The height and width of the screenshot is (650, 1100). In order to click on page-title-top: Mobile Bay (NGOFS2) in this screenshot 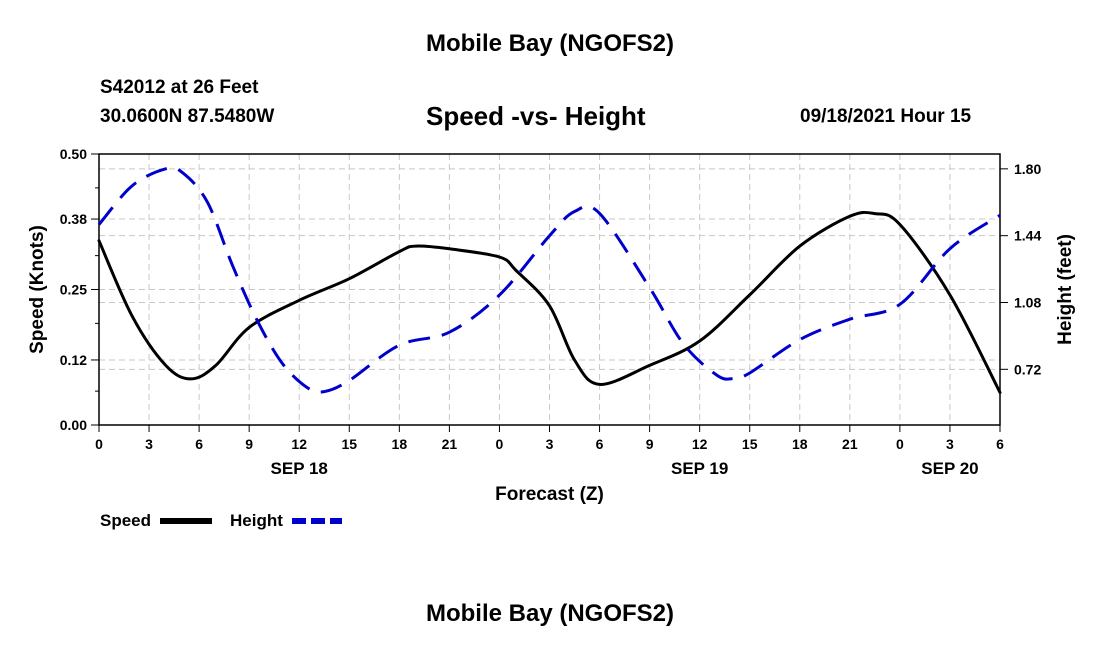, I will do `click(550, 43)`.